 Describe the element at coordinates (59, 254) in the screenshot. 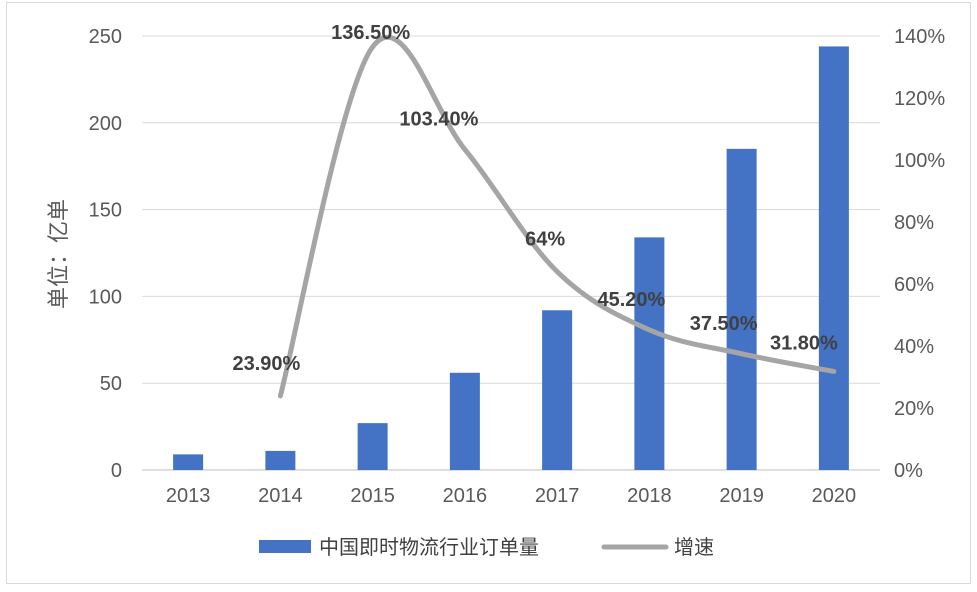

I see `y-axis-label: 单位：亿单` at that location.